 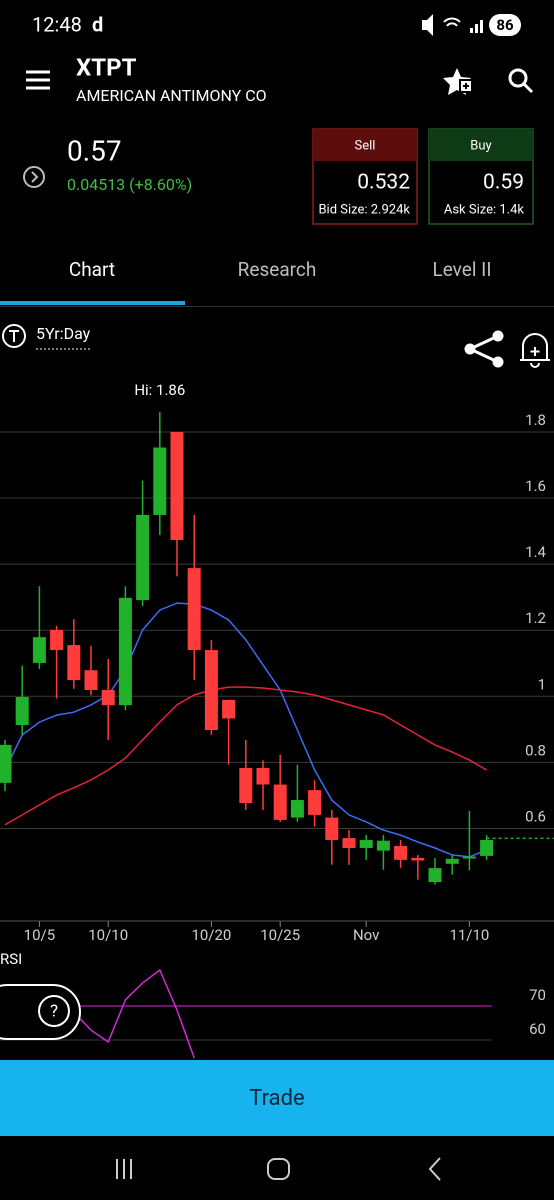 I want to click on help-button: ?, so click(x=40, y=1012).